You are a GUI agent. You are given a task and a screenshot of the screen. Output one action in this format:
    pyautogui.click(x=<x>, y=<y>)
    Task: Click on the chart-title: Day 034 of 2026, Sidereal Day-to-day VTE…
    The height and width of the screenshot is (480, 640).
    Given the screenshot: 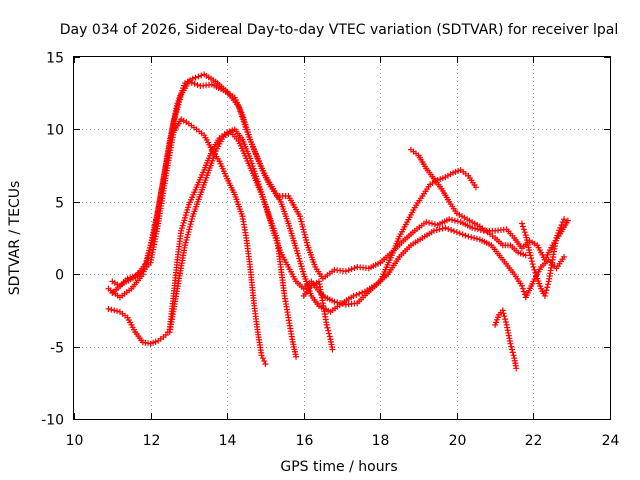 What is the action you would take?
    pyautogui.click(x=339, y=30)
    